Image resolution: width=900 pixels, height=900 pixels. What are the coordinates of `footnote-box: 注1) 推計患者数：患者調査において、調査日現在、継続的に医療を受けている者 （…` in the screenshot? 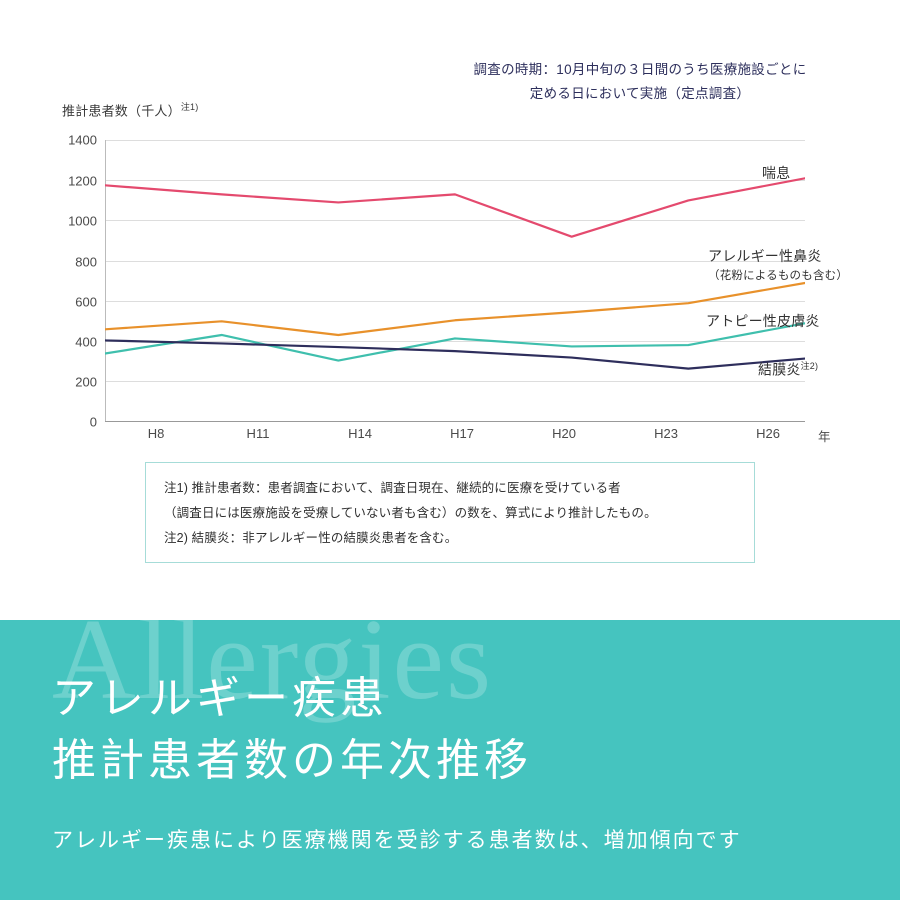 It's located at (450, 512).